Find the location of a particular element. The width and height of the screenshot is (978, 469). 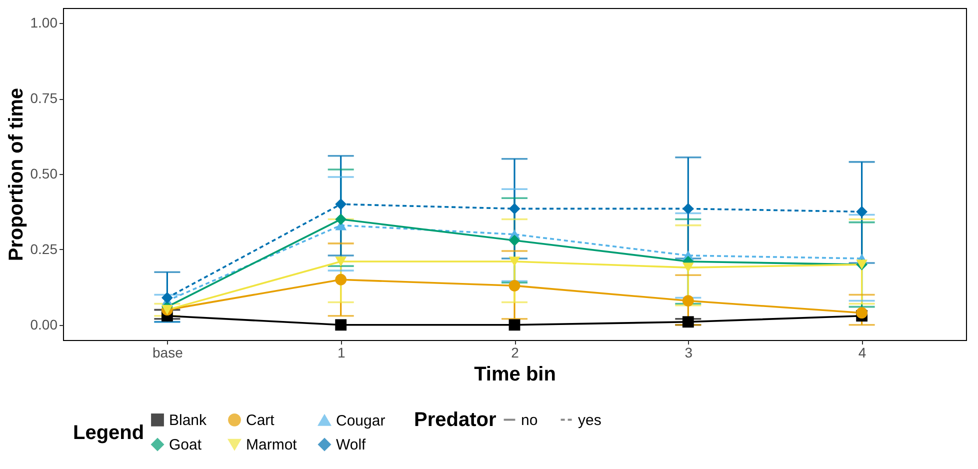

x-tick-label: 3 is located at coordinates (688, 352).